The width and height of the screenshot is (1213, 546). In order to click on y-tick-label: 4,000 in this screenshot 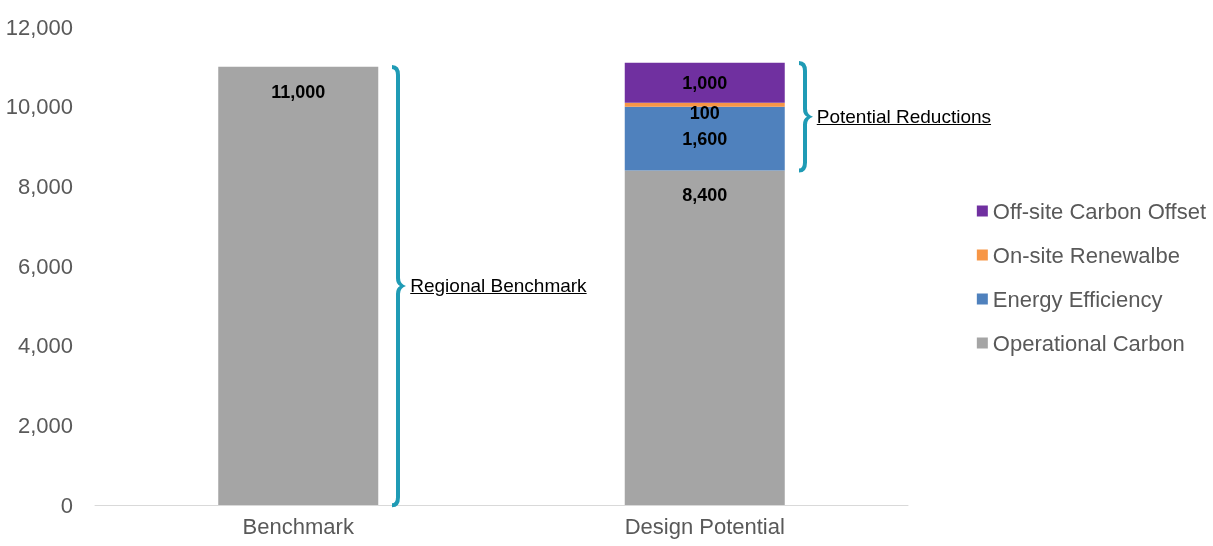, I will do `click(45, 346)`.